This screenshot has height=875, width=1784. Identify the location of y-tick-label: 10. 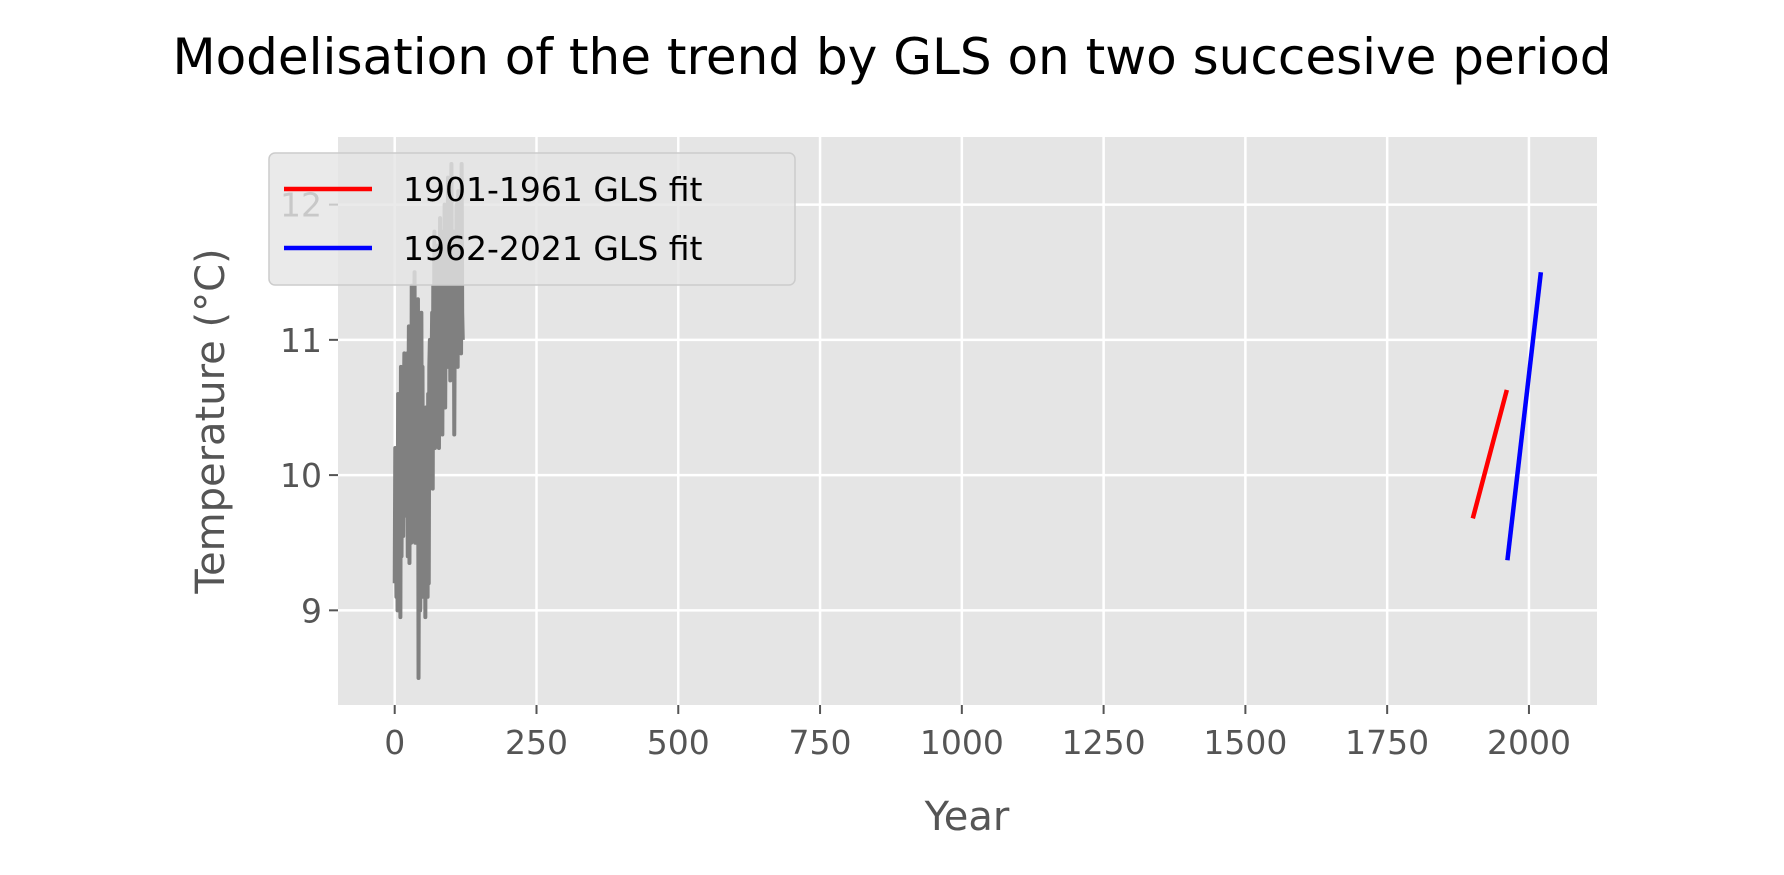
(301, 475).